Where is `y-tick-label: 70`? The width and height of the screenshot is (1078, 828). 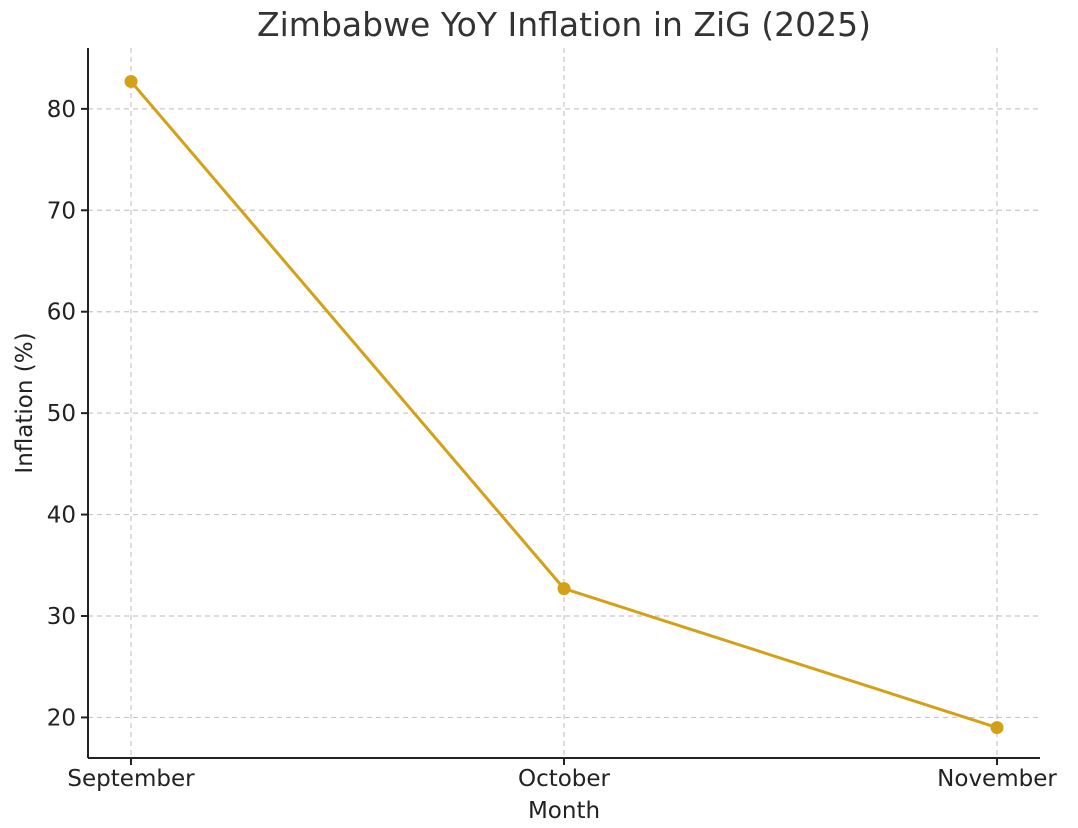 y-tick-label: 70 is located at coordinates (61, 211).